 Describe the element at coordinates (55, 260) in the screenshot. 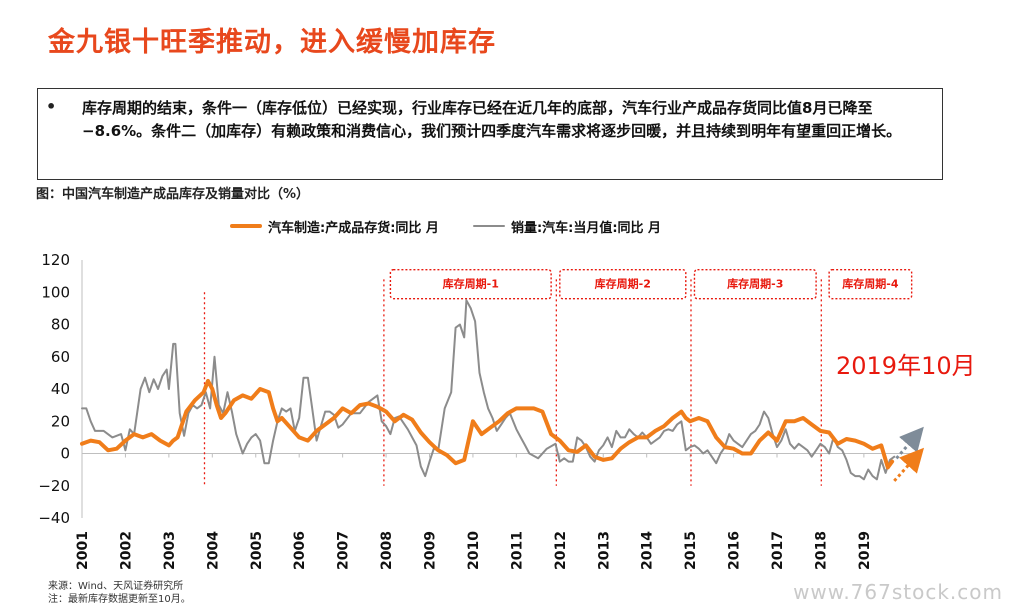

I see `y-tick-label: 120` at that location.